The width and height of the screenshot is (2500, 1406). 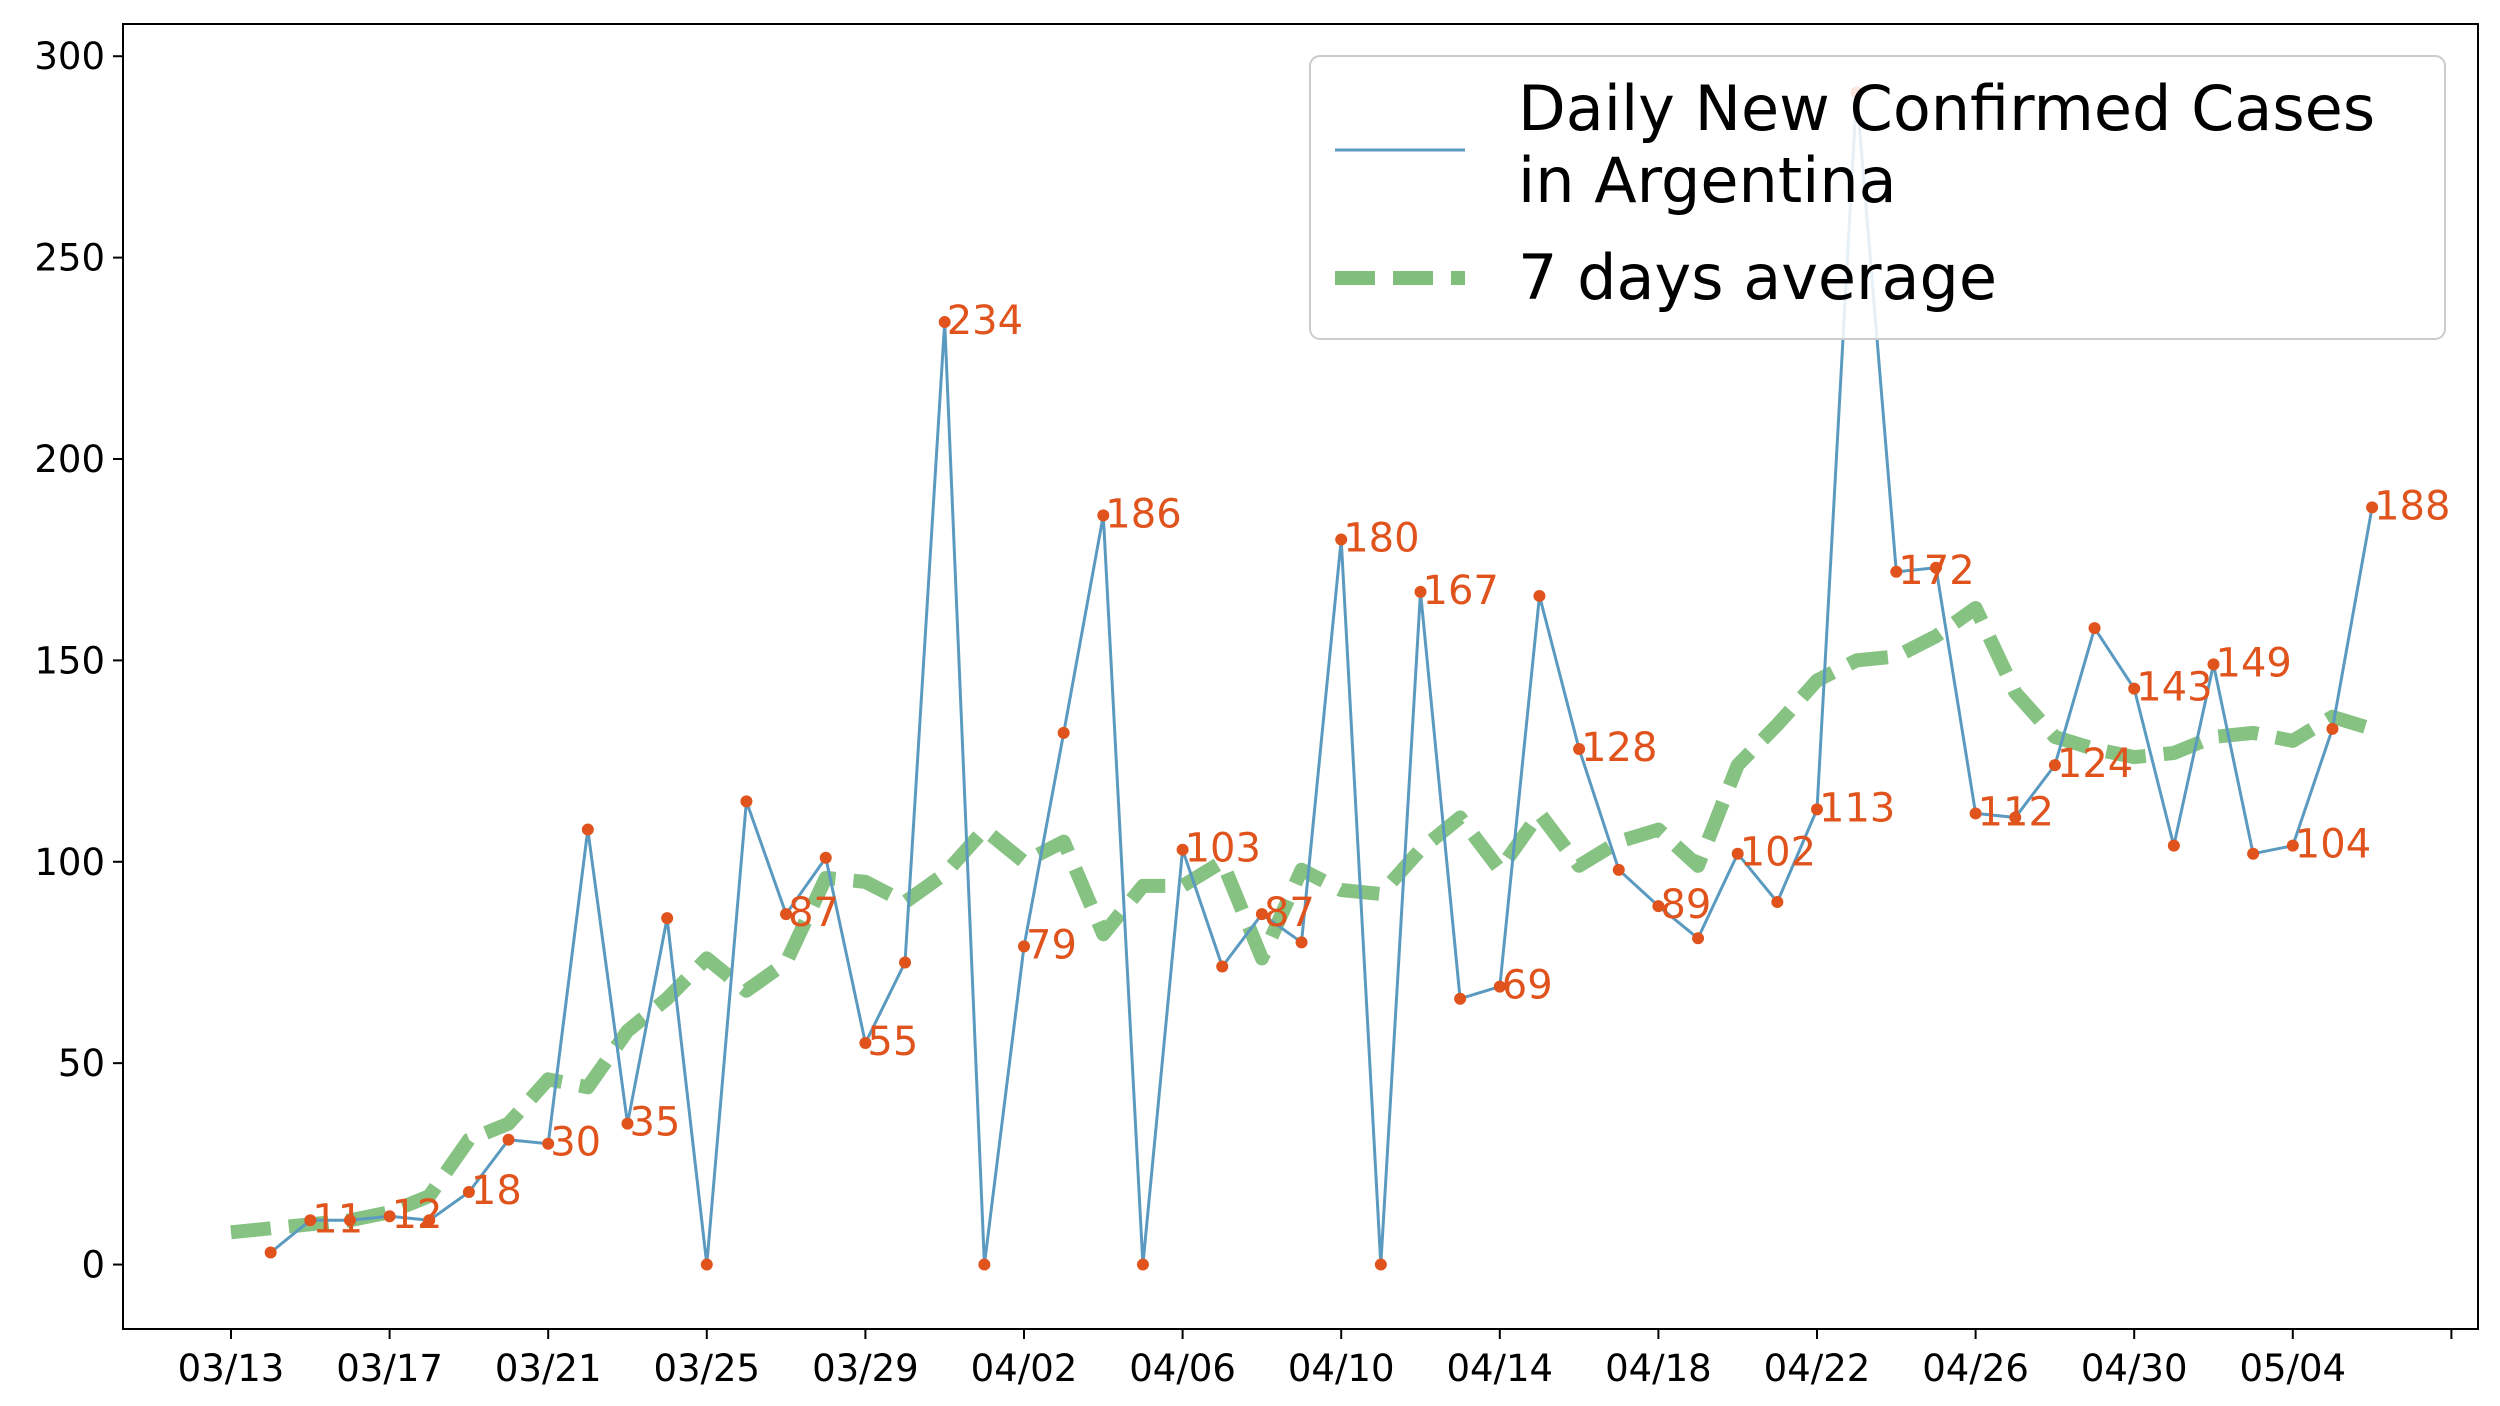 What do you see at coordinates (1341, 1368) in the screenshot?
I see `x-tick-label: 04/10` at bounding box center [1341, 1368].